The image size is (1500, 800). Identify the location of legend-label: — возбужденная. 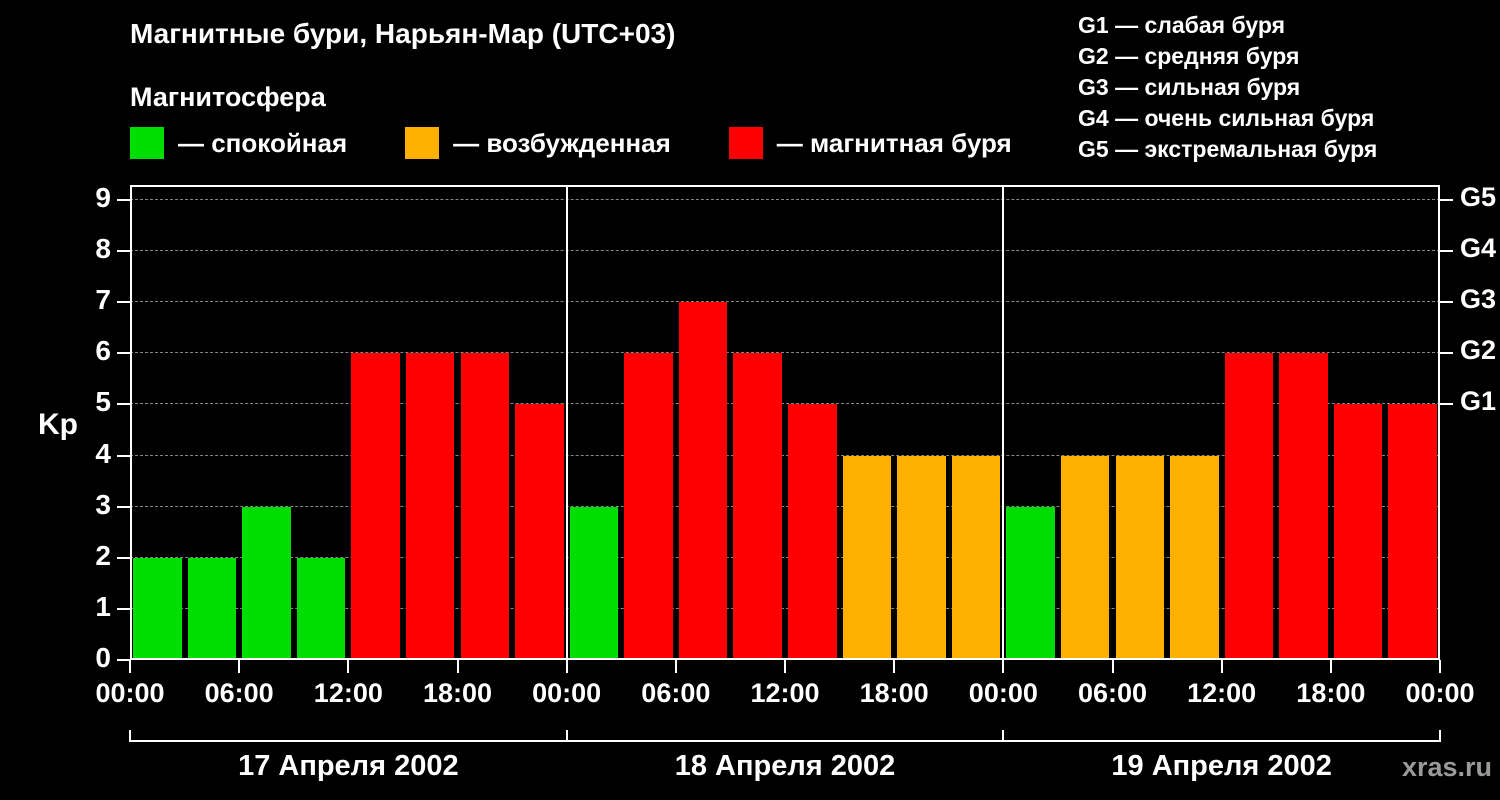
(562, 142).